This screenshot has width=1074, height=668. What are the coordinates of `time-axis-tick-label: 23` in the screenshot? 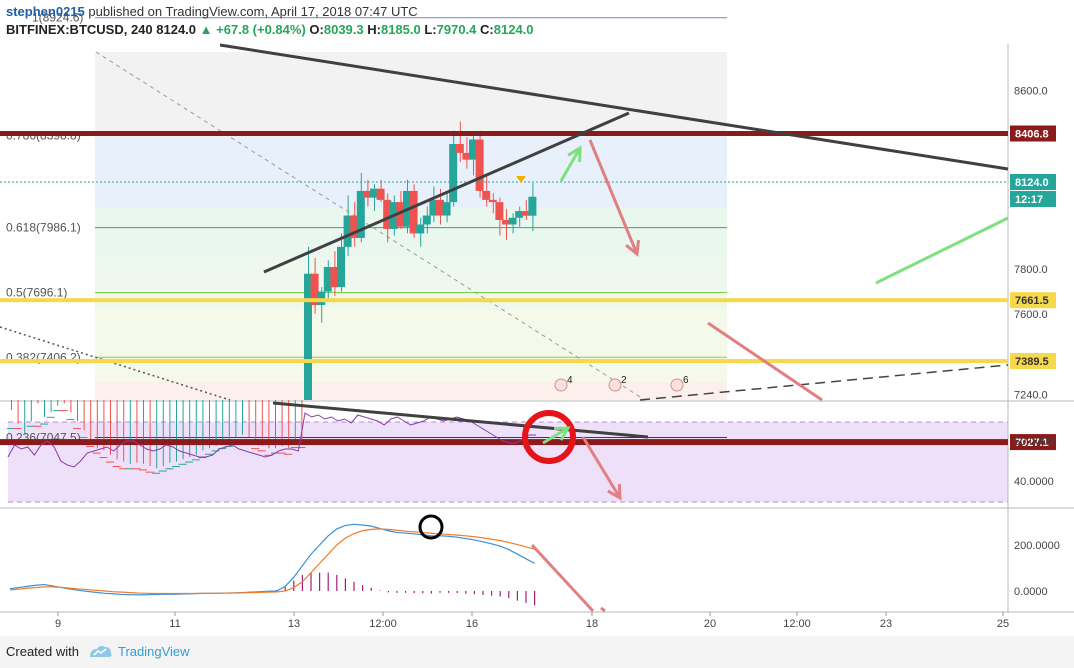 It's located at (886, 624).